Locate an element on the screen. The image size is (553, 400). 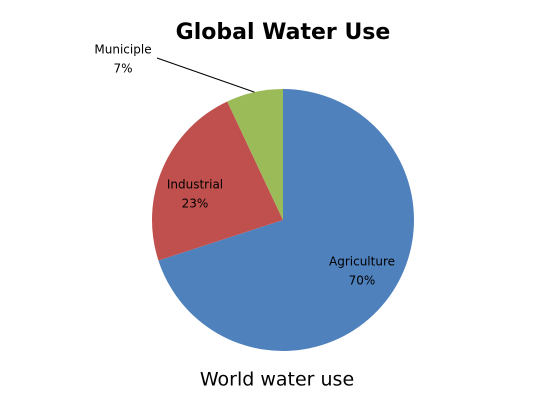
slice-value-label: 23% is located at coordinates (195, 204).